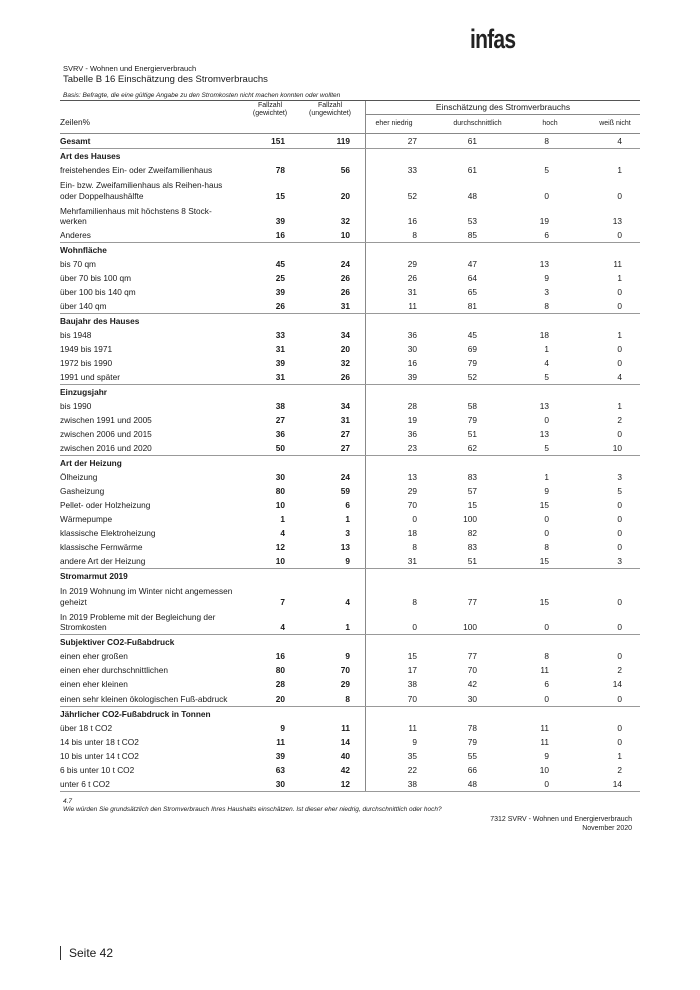 The height and width of the screenshot is (990, 700). I want to click on table-row: über 100 bis 140 qm 39 26 31 65 3 0, so click(350, 292).